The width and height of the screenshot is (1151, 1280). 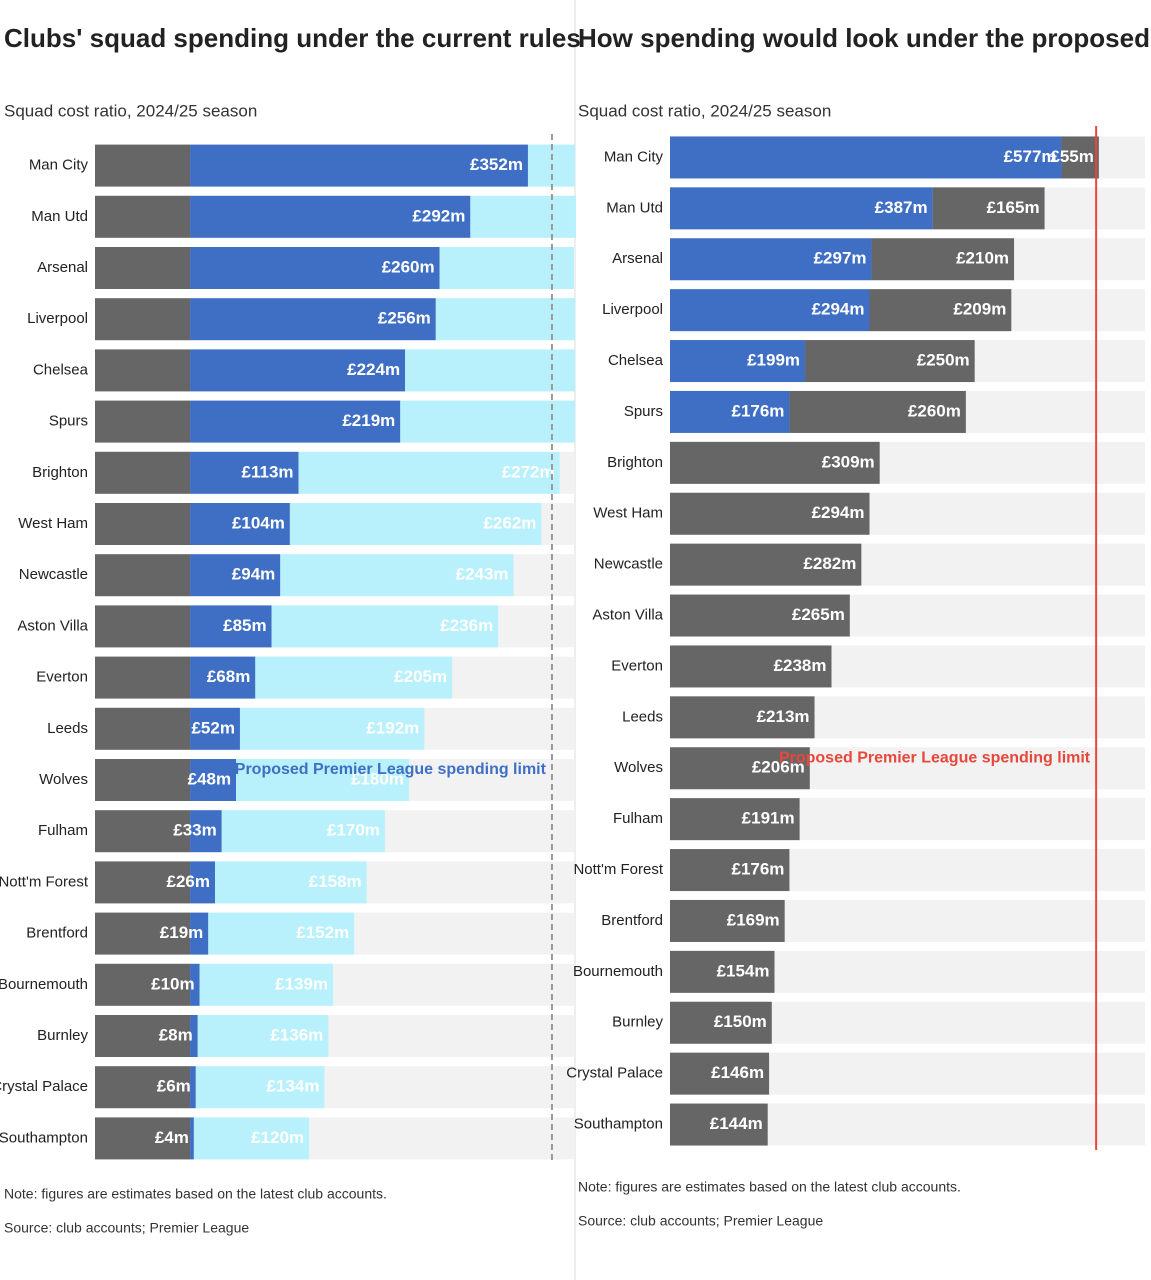 I want to click on category-label: Nott'm Forest, so click(x=618, y=869).